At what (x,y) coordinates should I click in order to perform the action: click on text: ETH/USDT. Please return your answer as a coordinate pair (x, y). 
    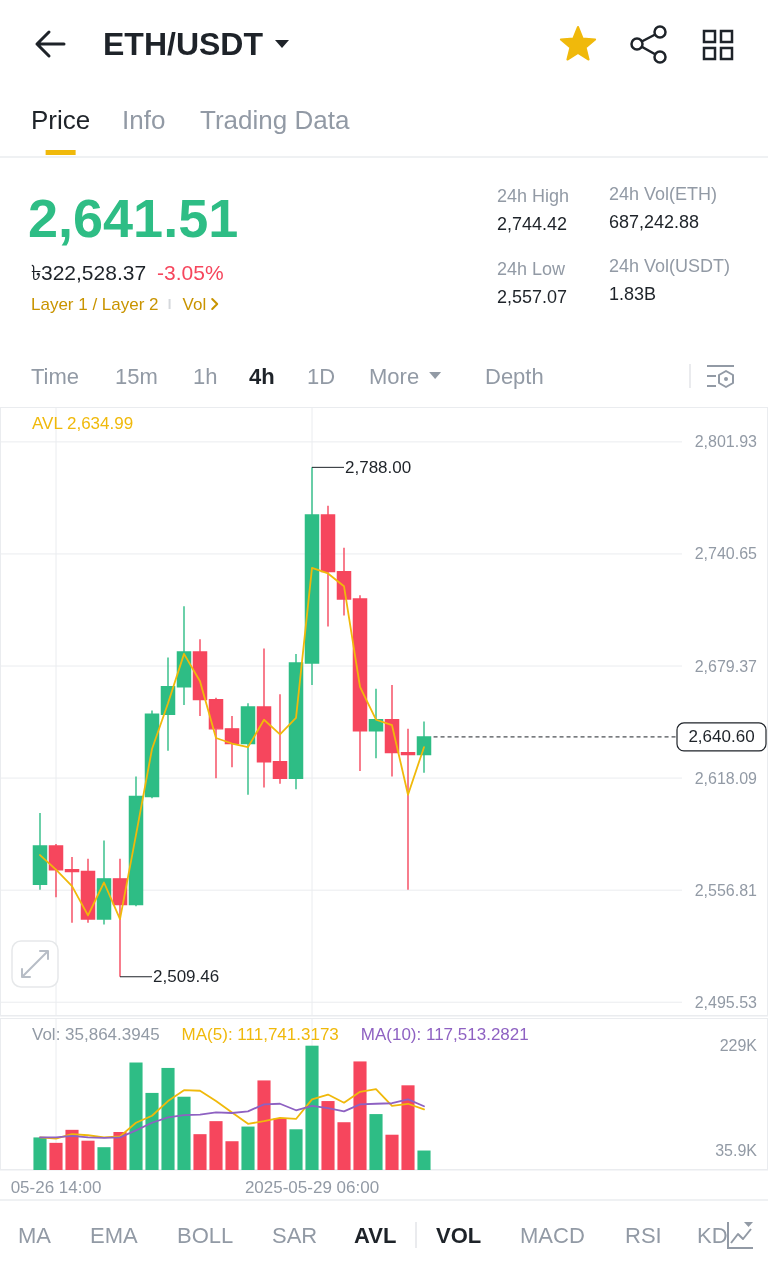
    Looking at the image, I should click on (183, 44).